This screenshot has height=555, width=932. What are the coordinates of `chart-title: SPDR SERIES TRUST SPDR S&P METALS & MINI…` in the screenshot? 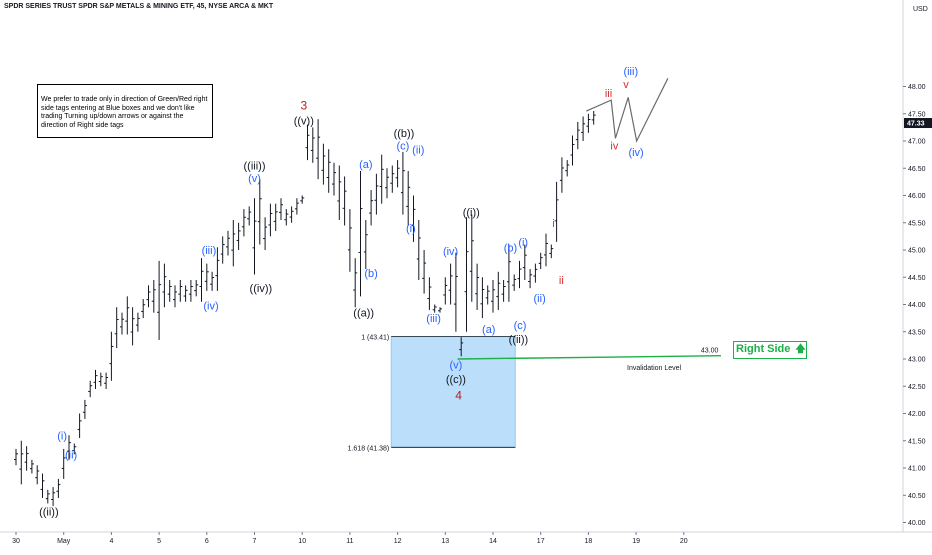 It's located at (139, 6).